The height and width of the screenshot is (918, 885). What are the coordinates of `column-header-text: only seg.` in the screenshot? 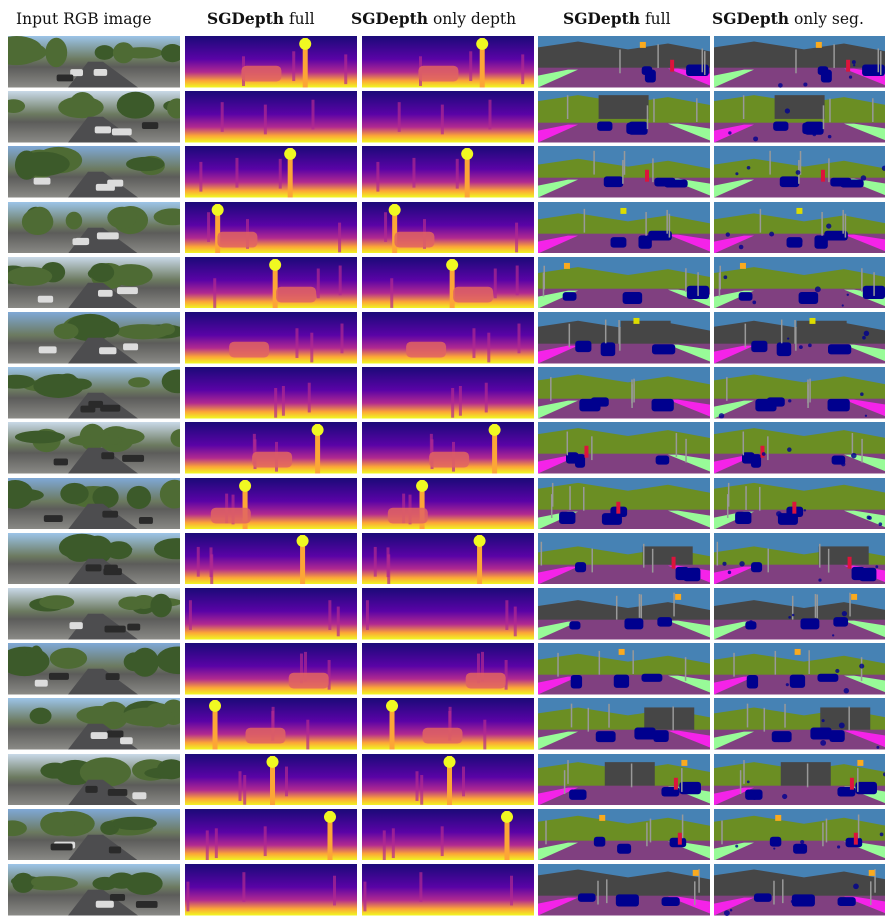 It's located at (826, 19).